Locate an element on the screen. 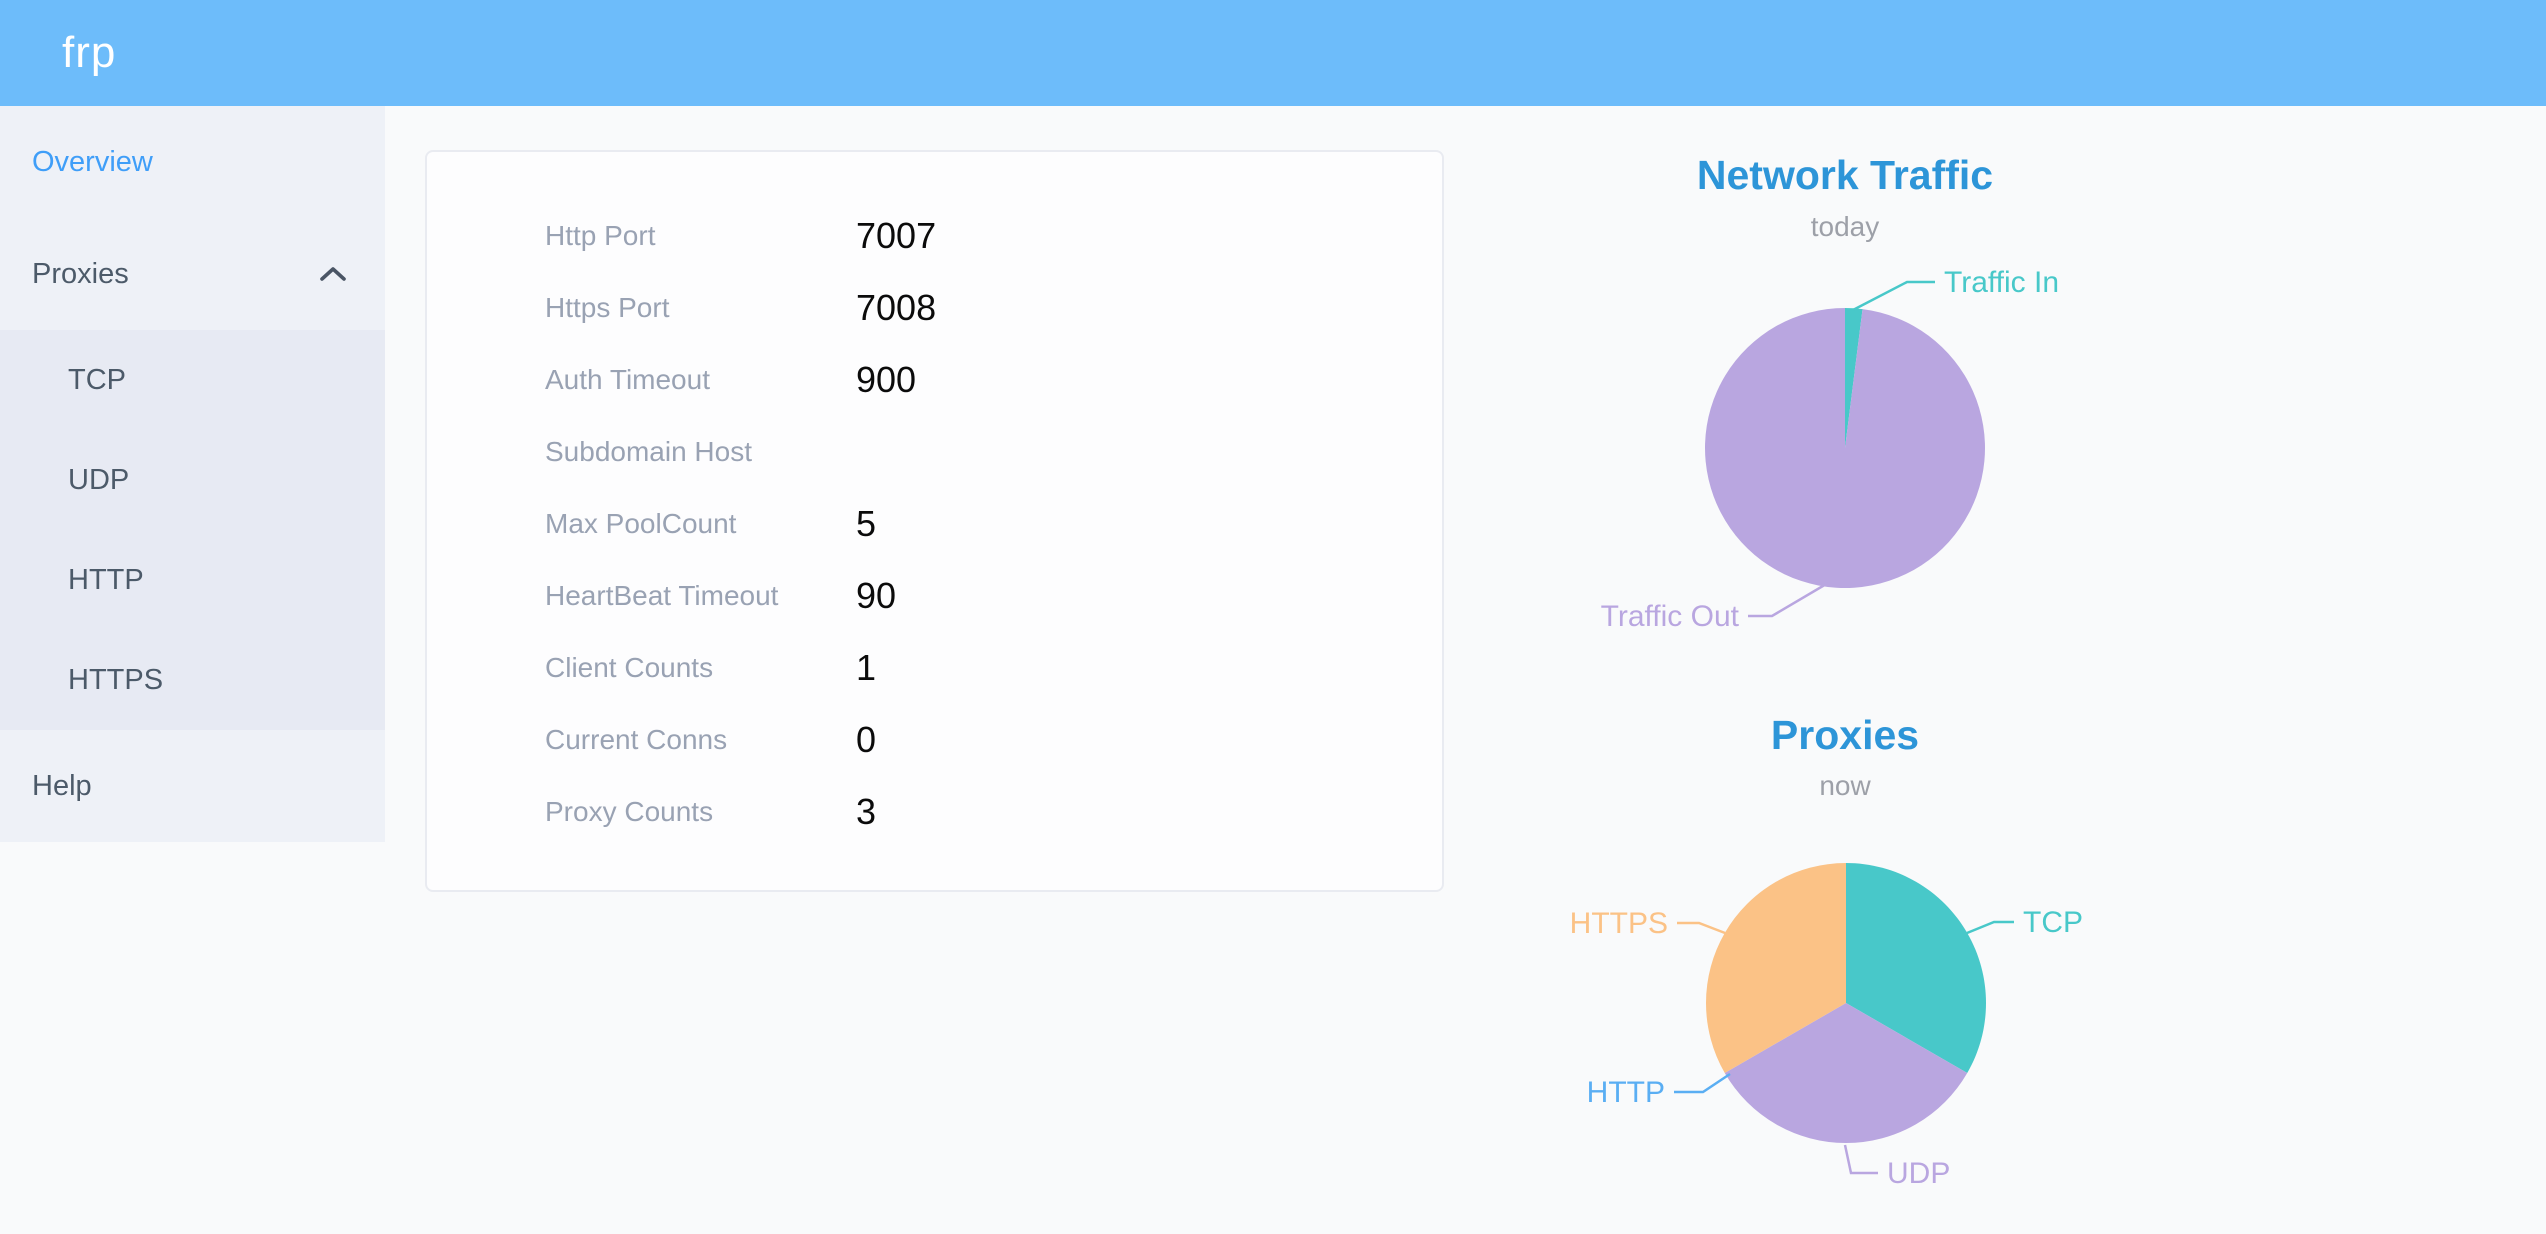 The width and height of the screenshot is (2546, 1234). config-row: Https Port 7008 is located at coordinates (934, 308).